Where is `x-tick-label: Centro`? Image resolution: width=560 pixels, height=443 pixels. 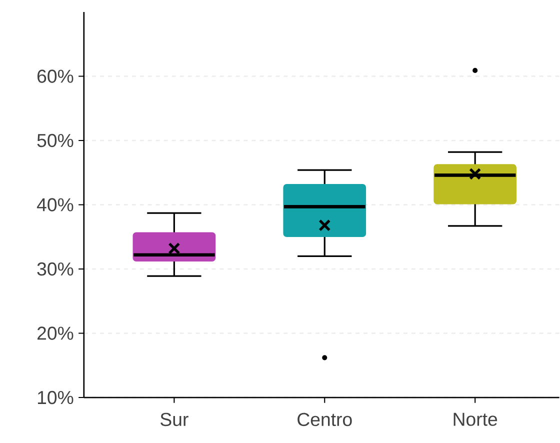 x-tick-label: Centro is located at coordinates (325, 419).